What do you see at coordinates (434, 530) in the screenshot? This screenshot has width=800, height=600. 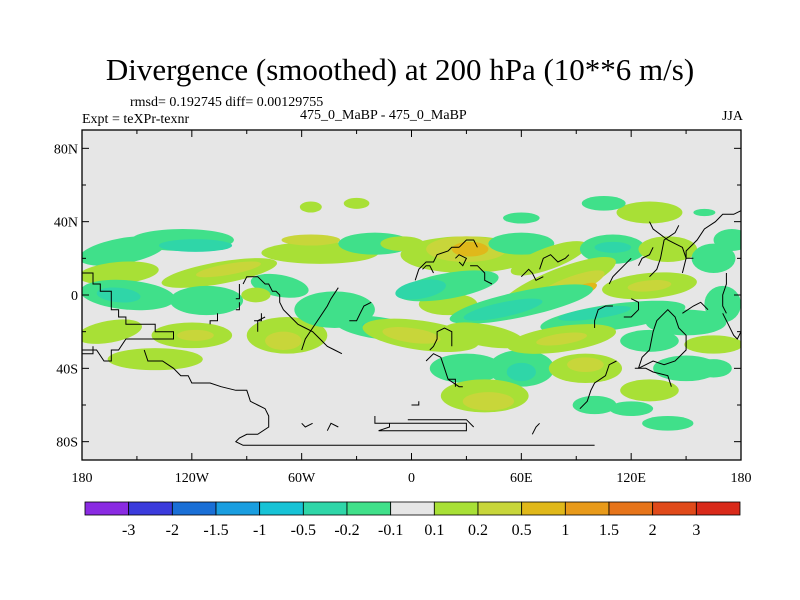 I see `colorbar-label-7: 0.1` at bounding box center [434, 530].